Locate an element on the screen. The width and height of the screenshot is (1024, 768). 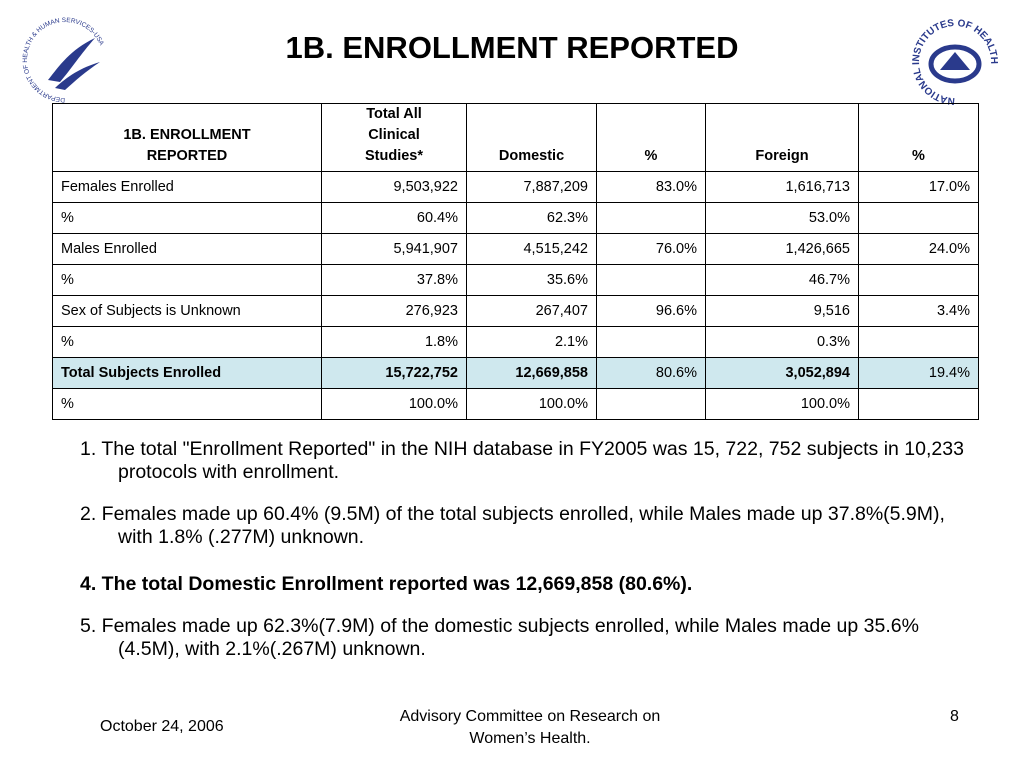
table-row: % 60.4% 62.3% 53.0% is located at coordinates (515, 218).